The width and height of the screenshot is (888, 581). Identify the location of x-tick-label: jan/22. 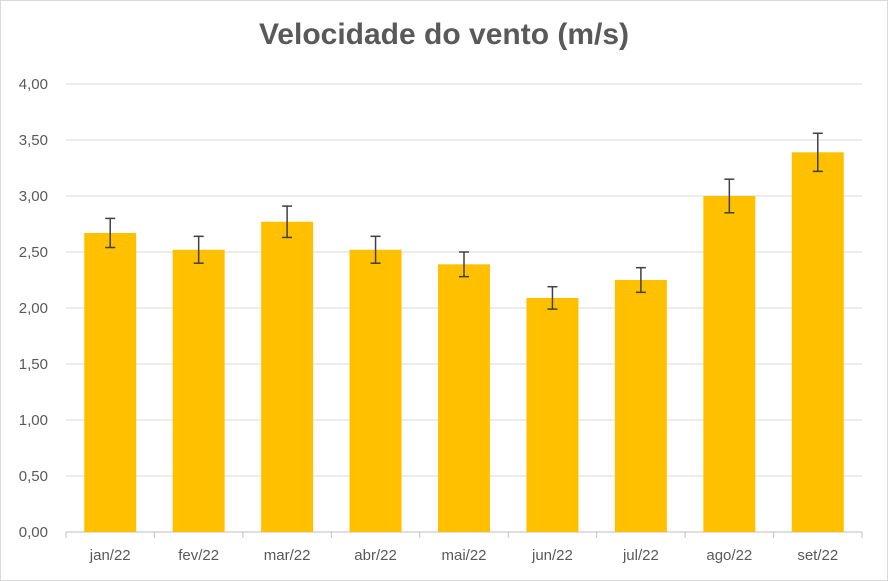
(110, 555).